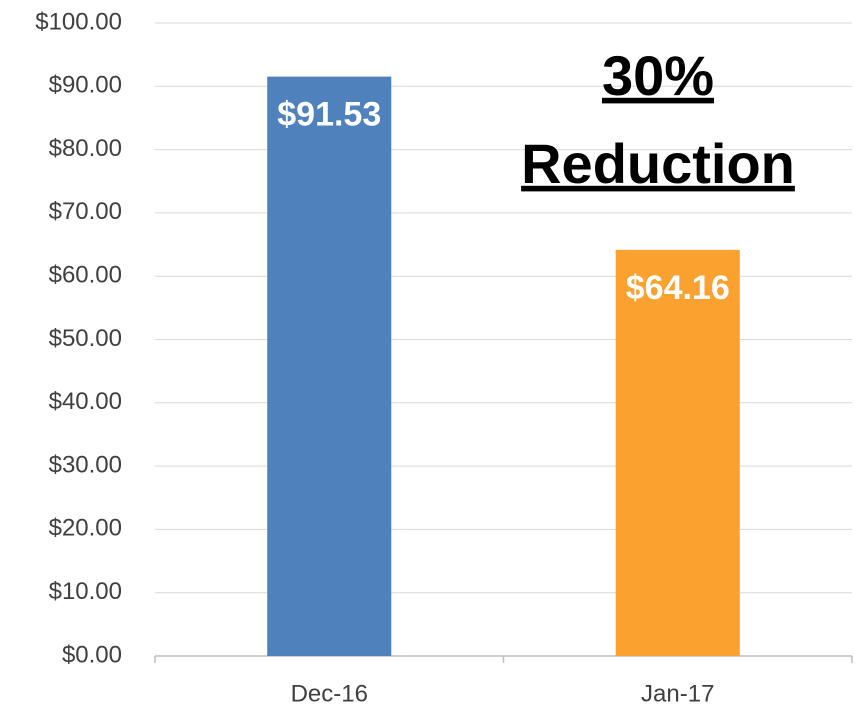 The height and width of the screenshot is (709, 855). I want to click on y-tick-label: $90.00, so click(85, 85).